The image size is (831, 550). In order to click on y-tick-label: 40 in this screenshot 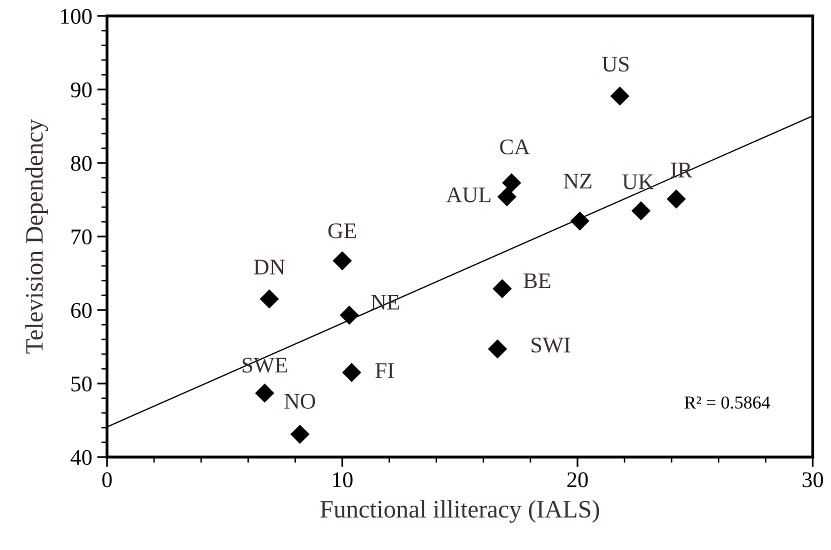, I will do `click(81, 457)`.